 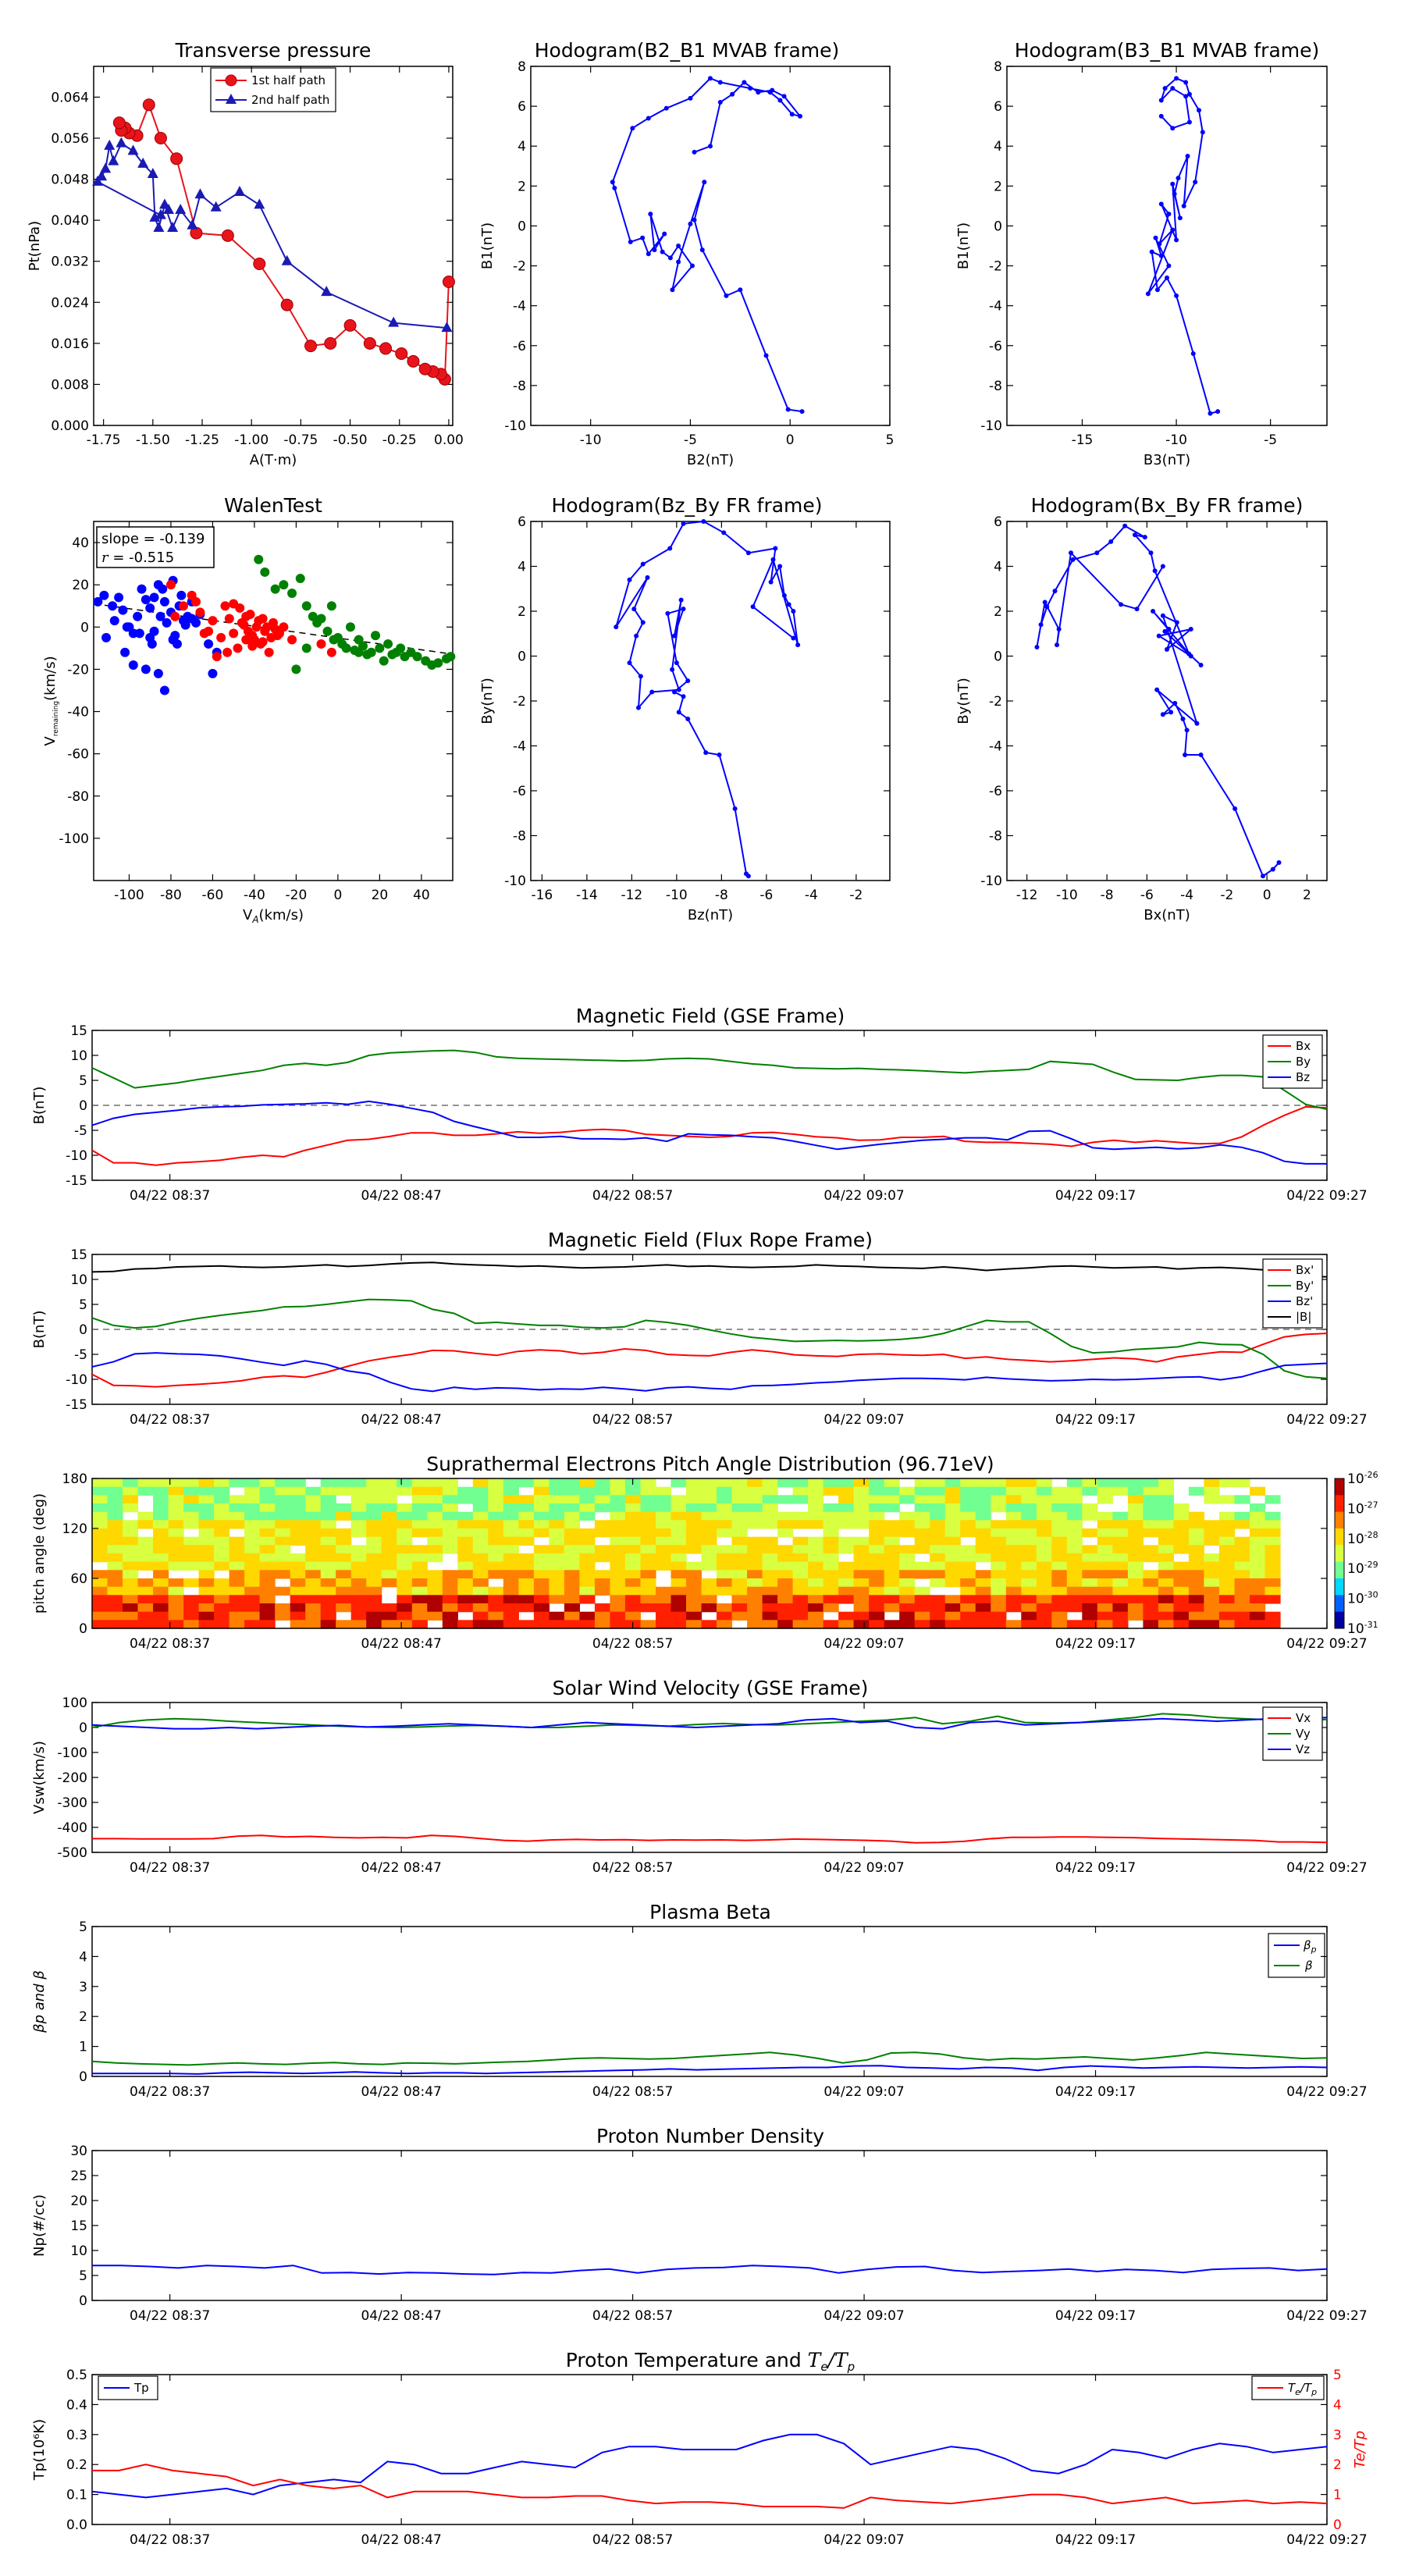 What do you see at coordinates (1167, 915) in the screenshot?
I see `holo4-xlabel: Bx(nT)` at bounding box center [1167, 915].